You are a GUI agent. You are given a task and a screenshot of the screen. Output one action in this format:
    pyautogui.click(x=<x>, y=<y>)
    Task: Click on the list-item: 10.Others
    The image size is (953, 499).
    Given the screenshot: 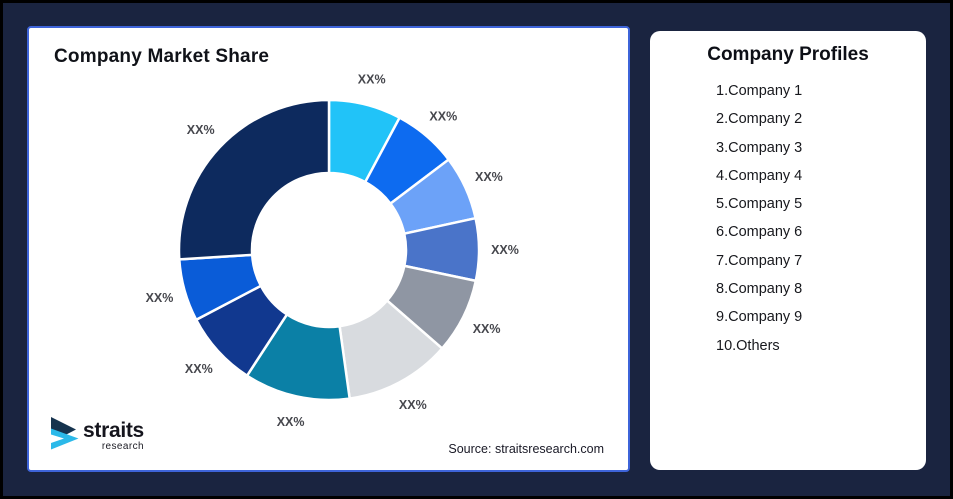 What is the action you would take?
    pyautogui.click(x=748, y=345)
    